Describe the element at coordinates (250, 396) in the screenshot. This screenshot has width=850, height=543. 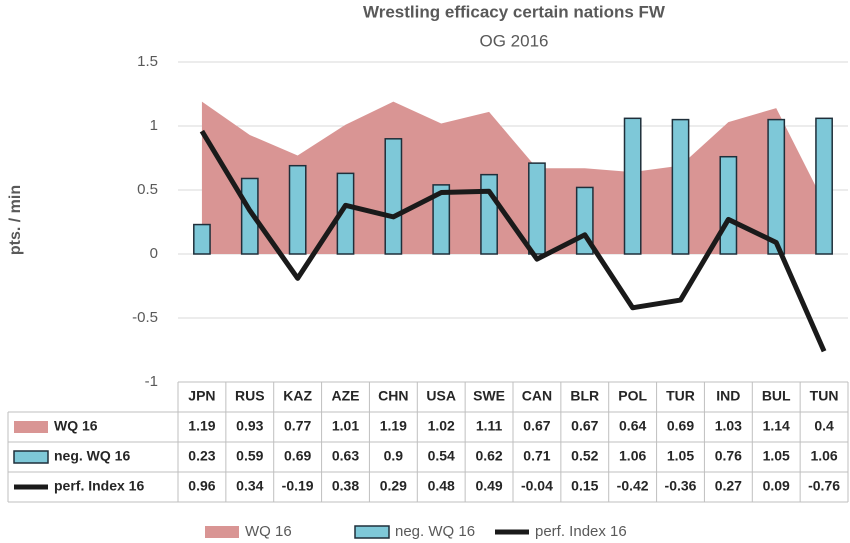
I see `x-tick-label: RUS` at that location.